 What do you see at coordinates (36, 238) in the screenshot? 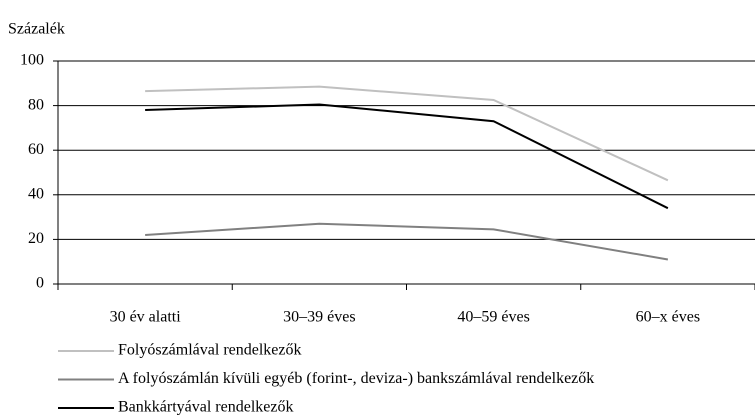
I see `y-tick-label: 20` at bounding box center [36, 238].